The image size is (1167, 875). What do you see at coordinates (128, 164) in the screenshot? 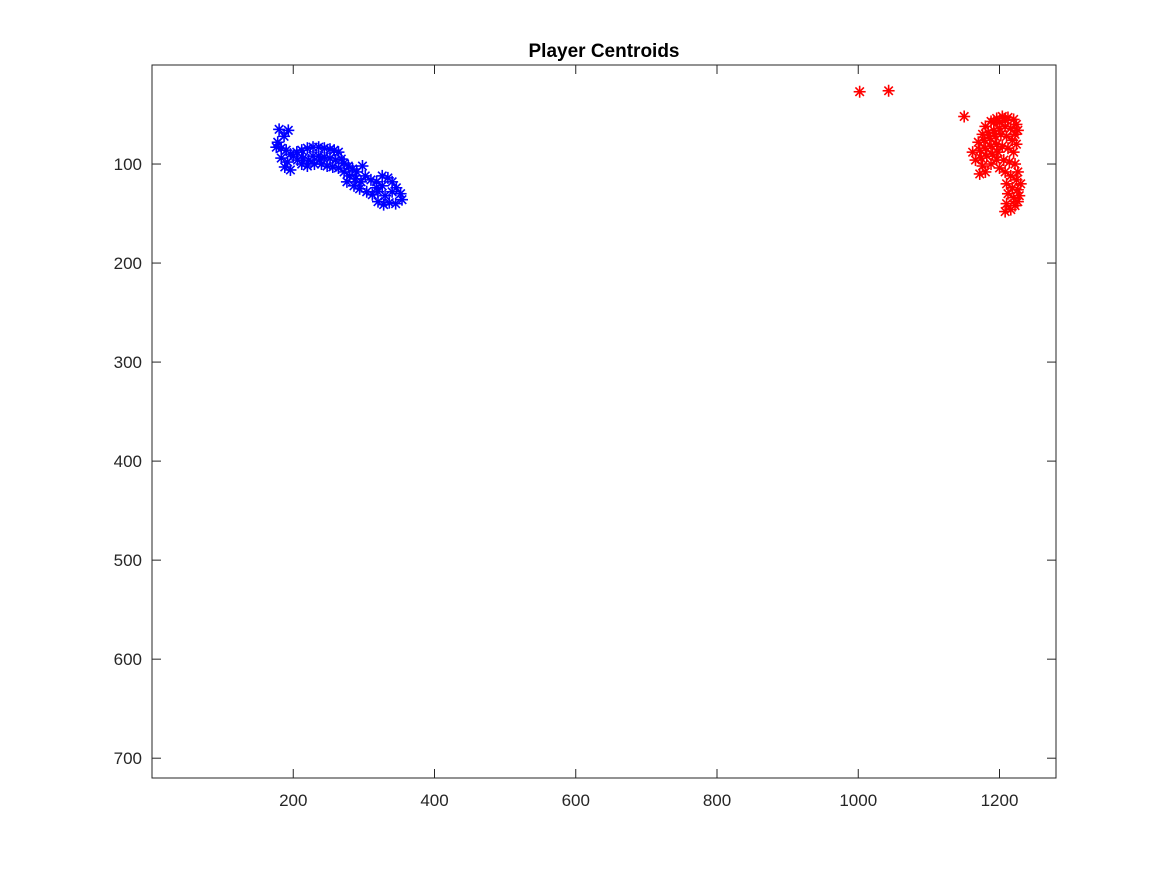
I see `y-tick-label: 100` at bounding box center [128, 164].